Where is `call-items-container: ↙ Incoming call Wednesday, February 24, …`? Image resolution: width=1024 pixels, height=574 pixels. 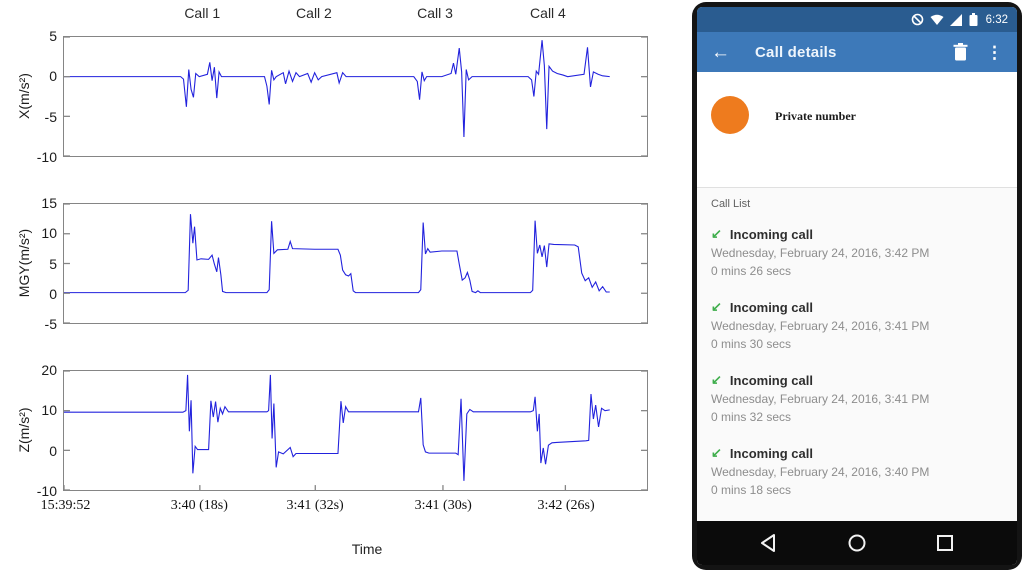 call-items-container: ↙ Incoming call Wednesday, February 24, … is located at coordinates (857, 362).